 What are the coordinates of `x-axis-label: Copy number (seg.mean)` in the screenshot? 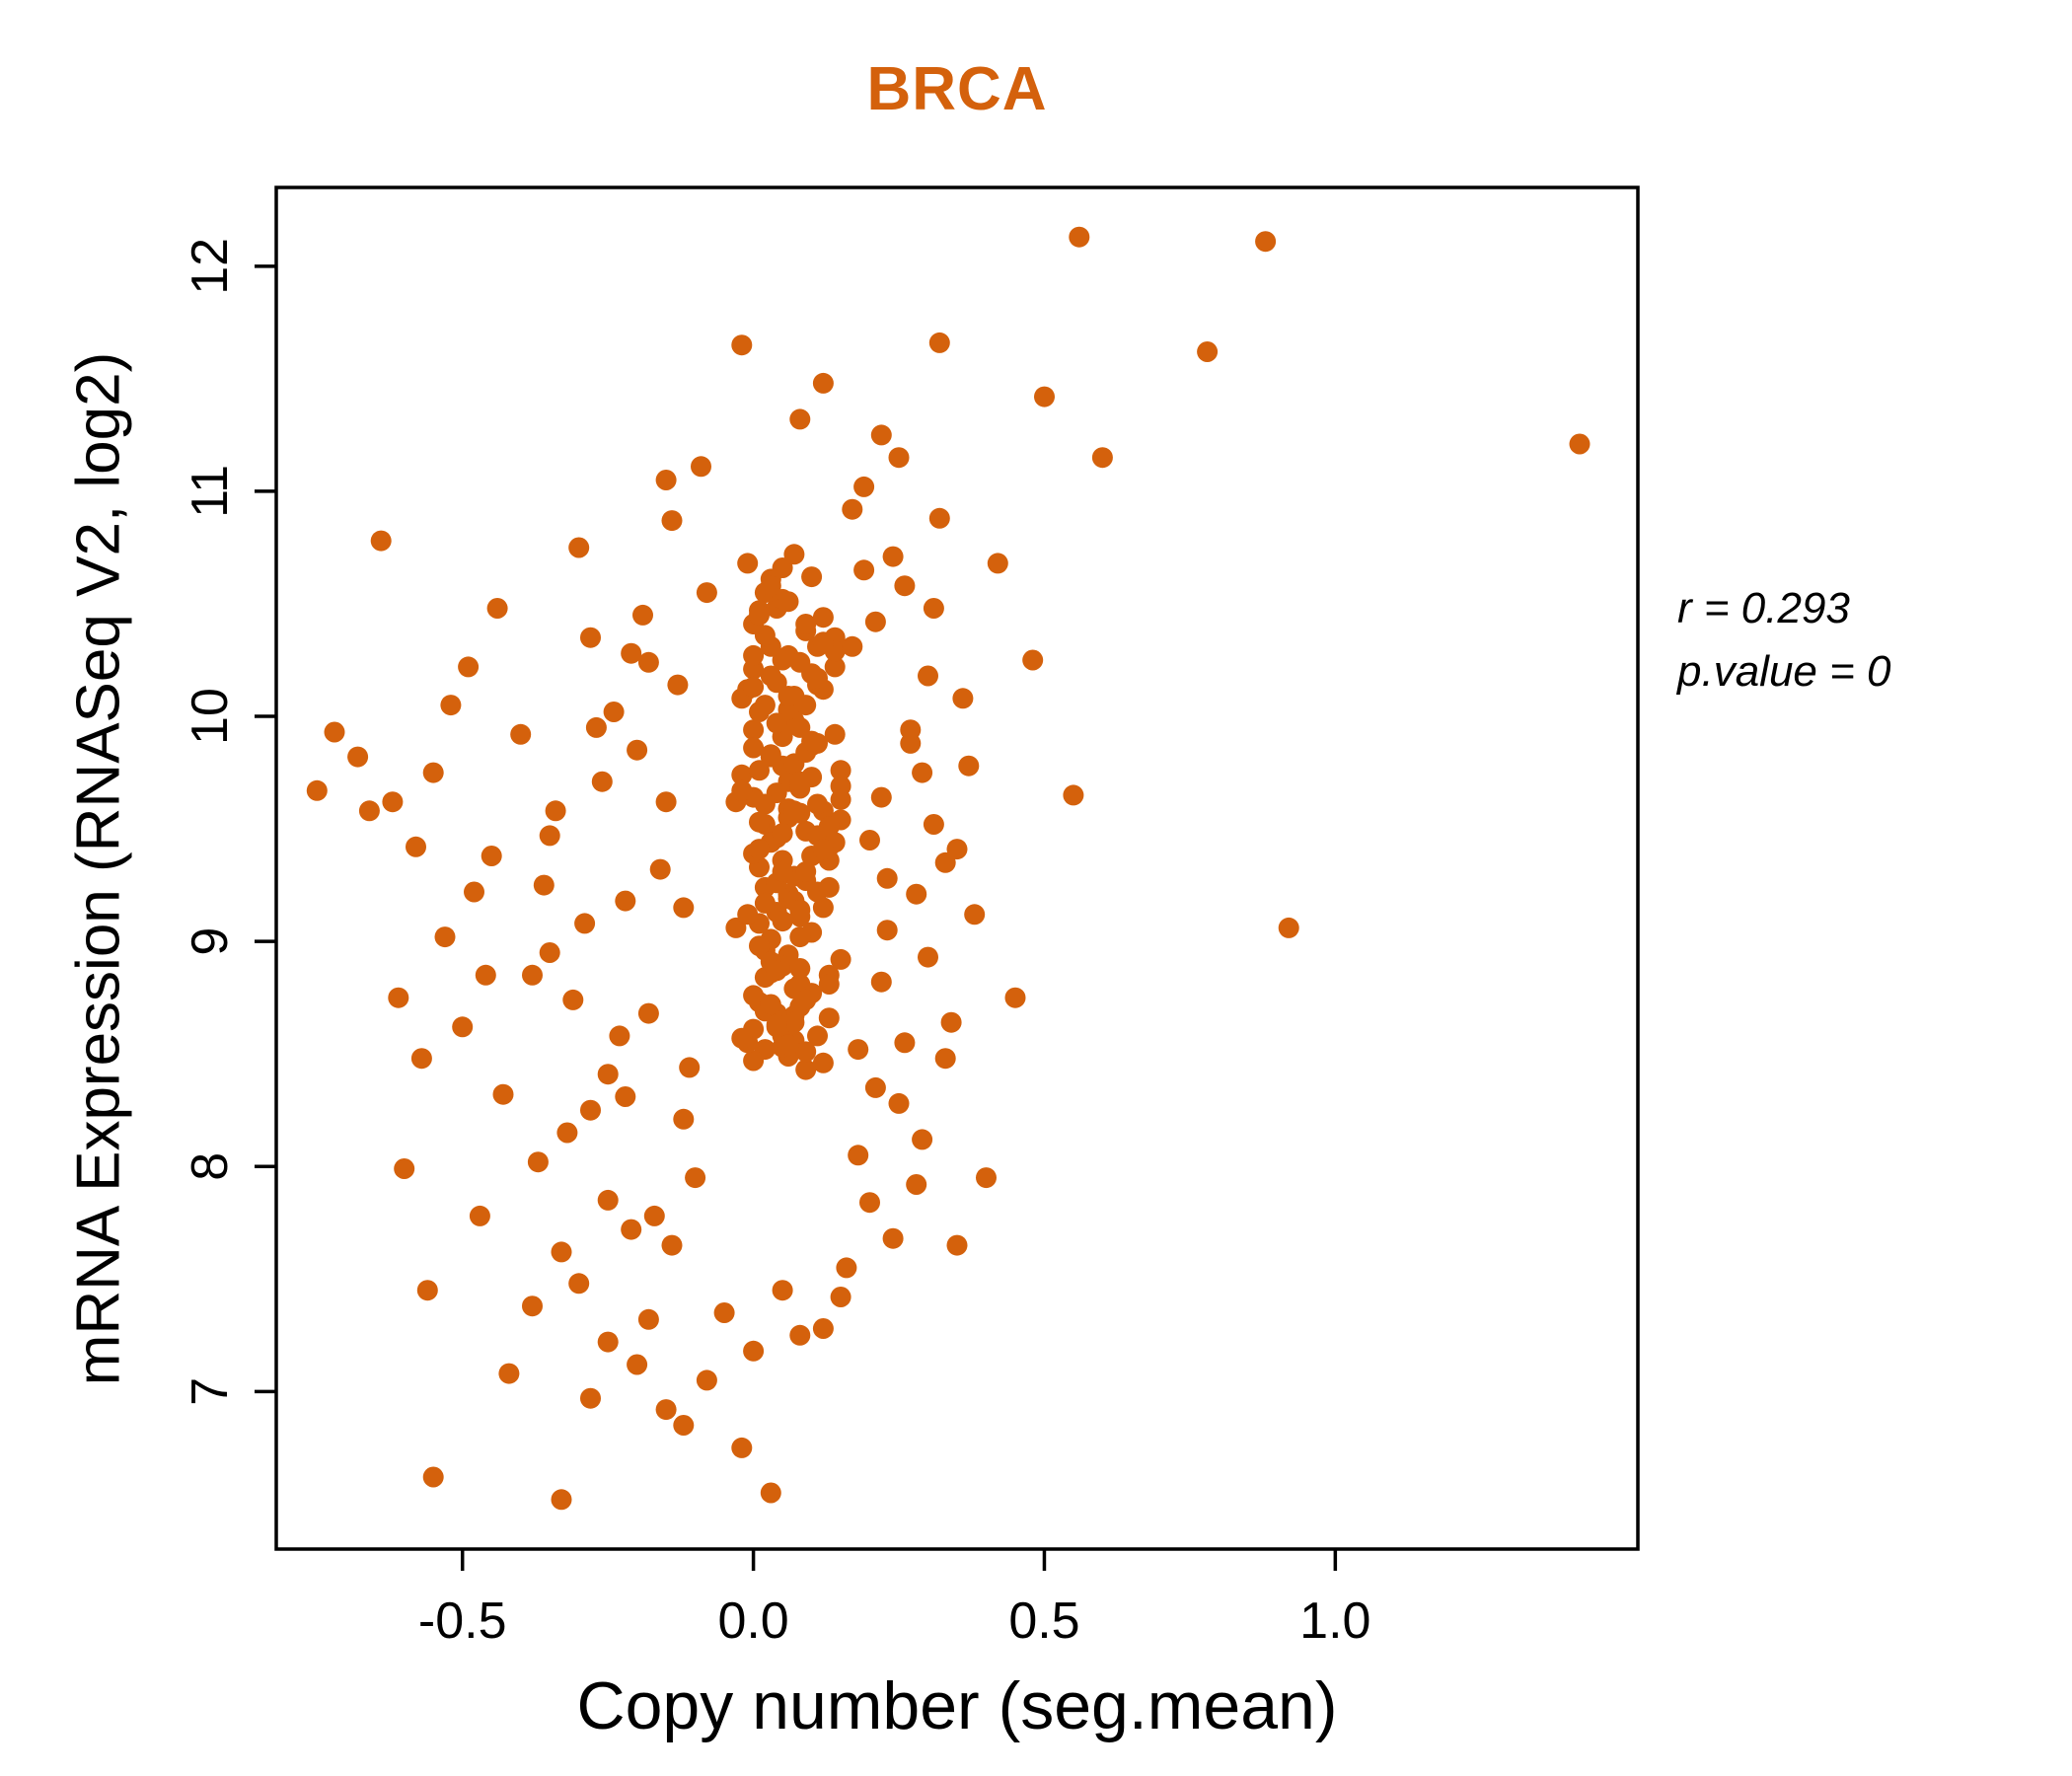 It's located at (957, 1706).